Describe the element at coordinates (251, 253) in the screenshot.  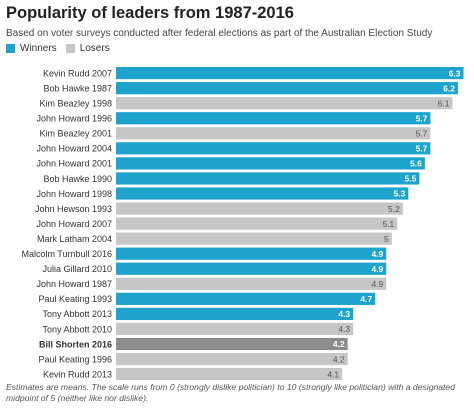
I see `bar-malcolm-turnbull-2016` at that location.